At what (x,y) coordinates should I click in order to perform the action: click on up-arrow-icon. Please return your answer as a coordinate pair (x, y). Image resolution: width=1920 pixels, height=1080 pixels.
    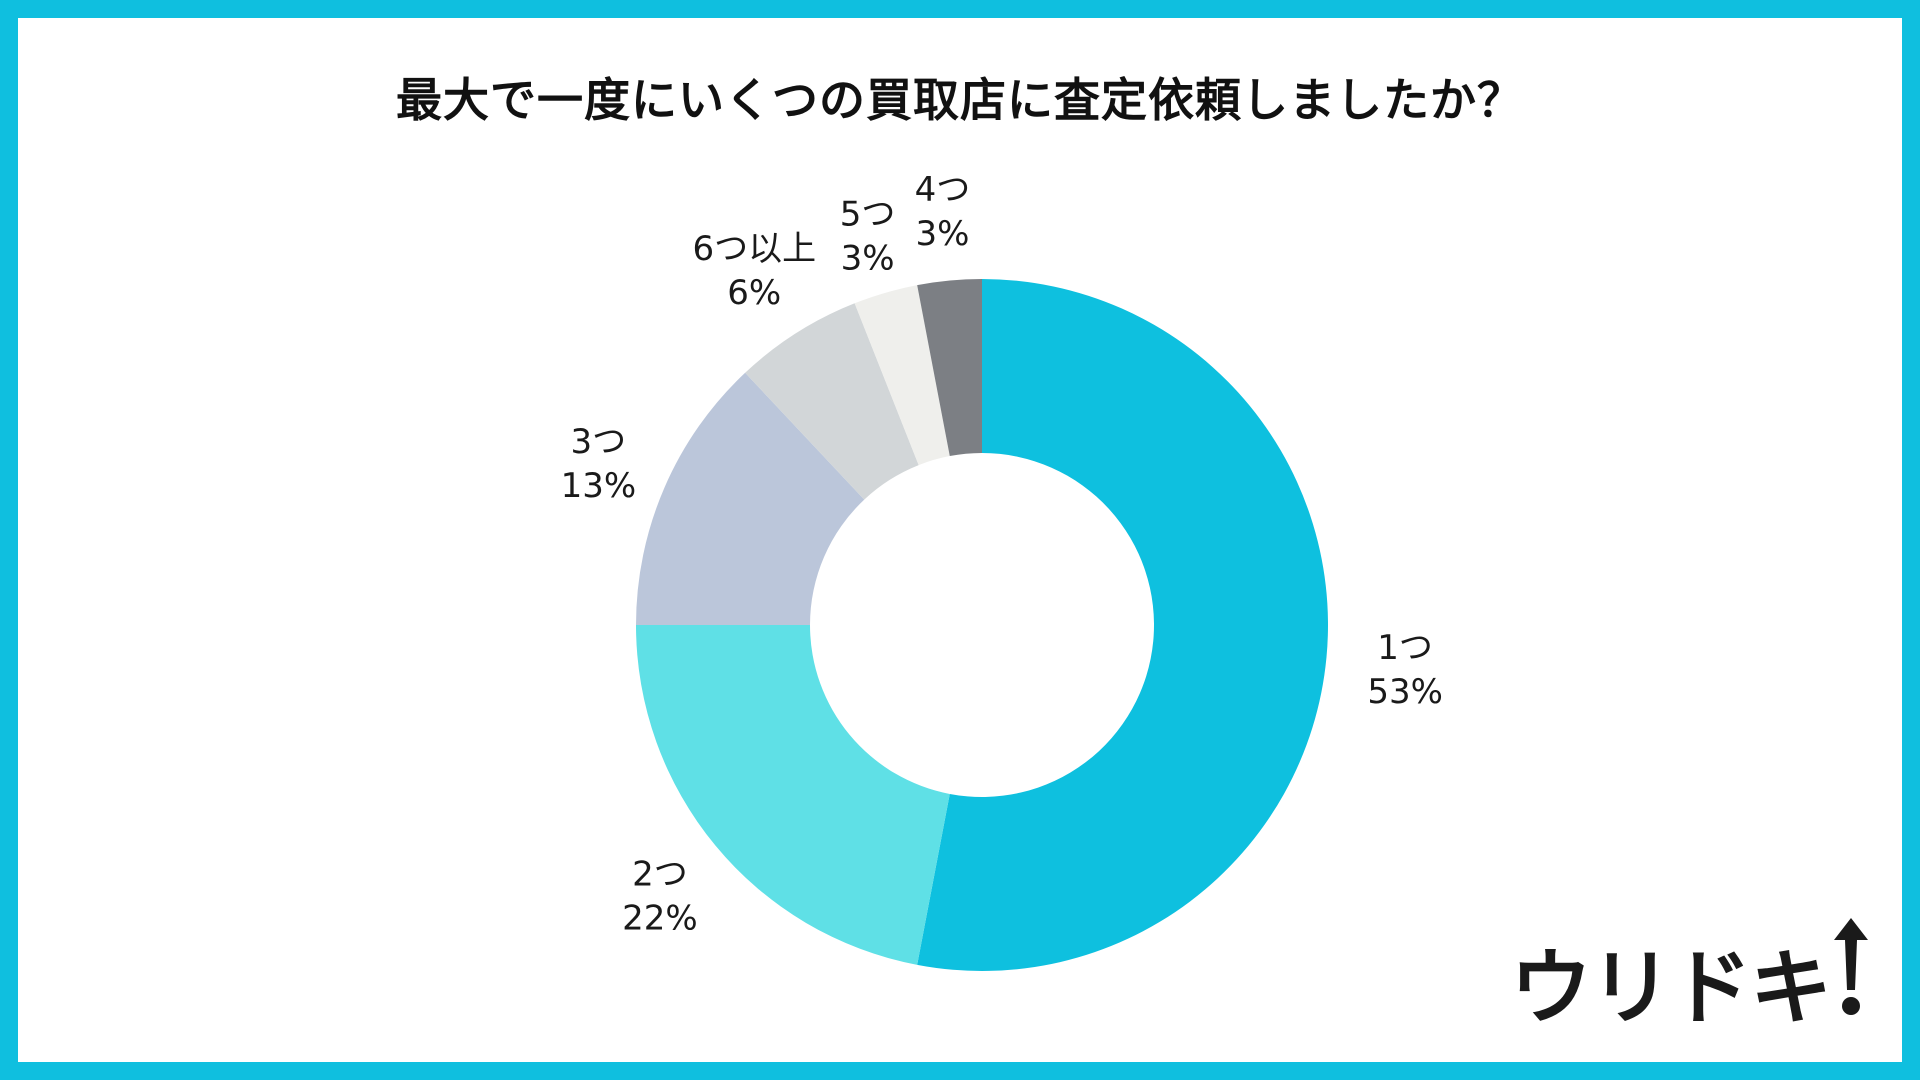
    Looking at the image, I should click on (1851, 970).